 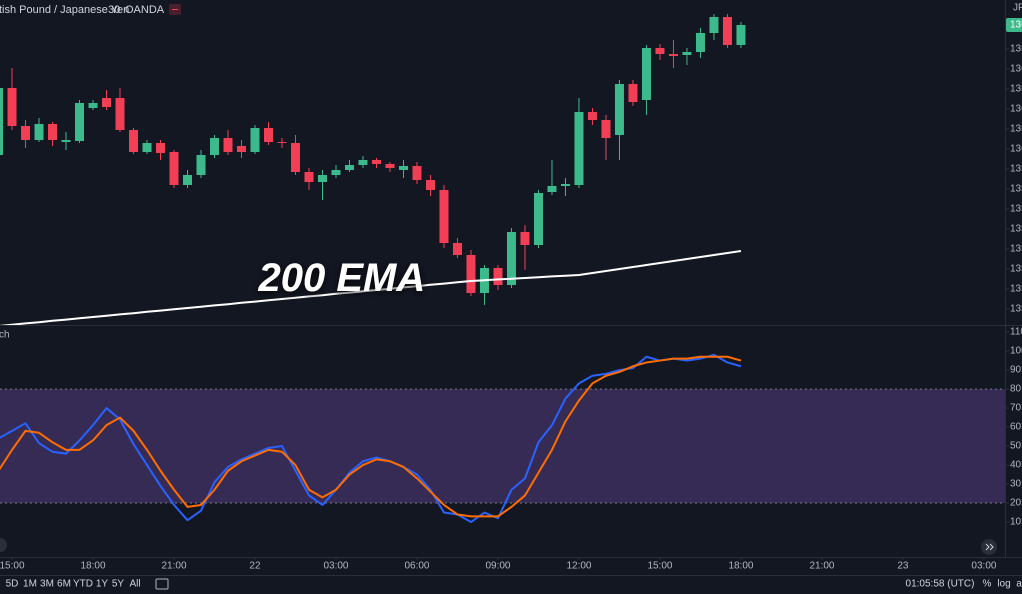 What do you see at coordinates (12, 584) in the screenshot?
I see `range-button: 5D` at bounding box center [12, 584].